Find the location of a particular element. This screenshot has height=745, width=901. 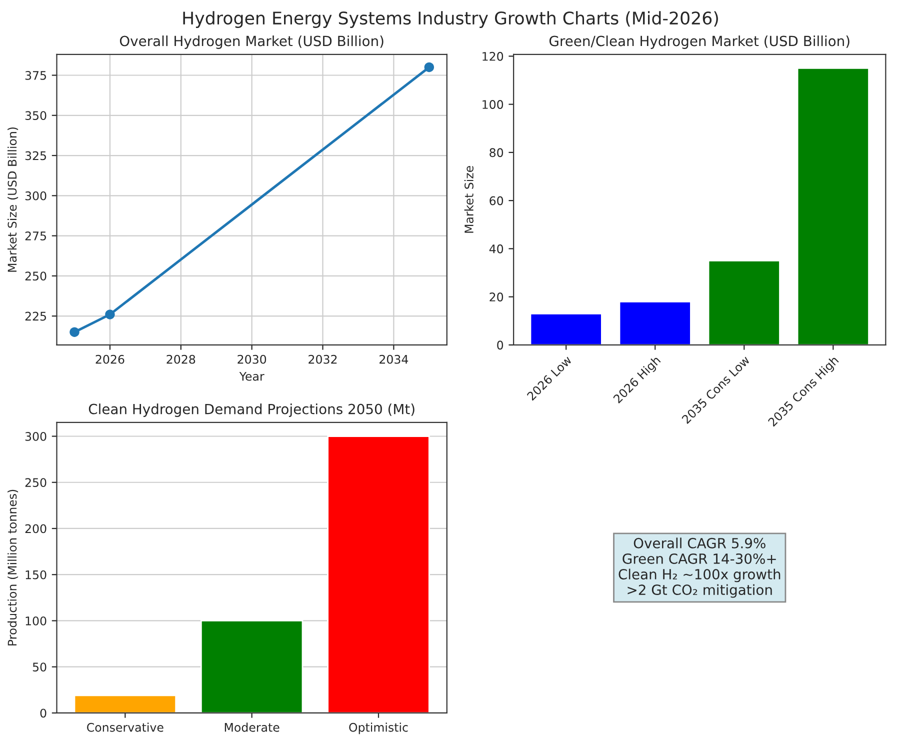

y-tick-label: 150 is located at coordinates (36, 575).